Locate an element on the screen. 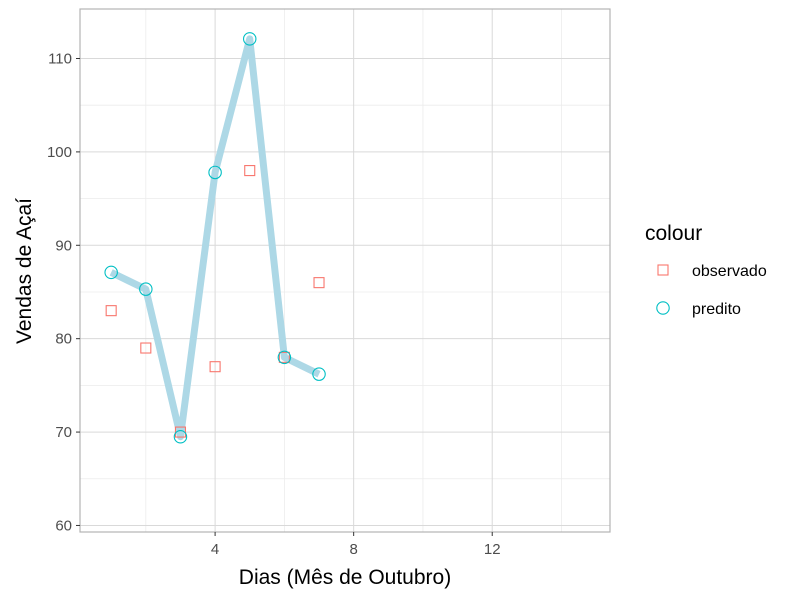 Image resolution: width=800 pixels, height=600 pixels. y-tick-label: 80 is located at coordinates (63, 339).